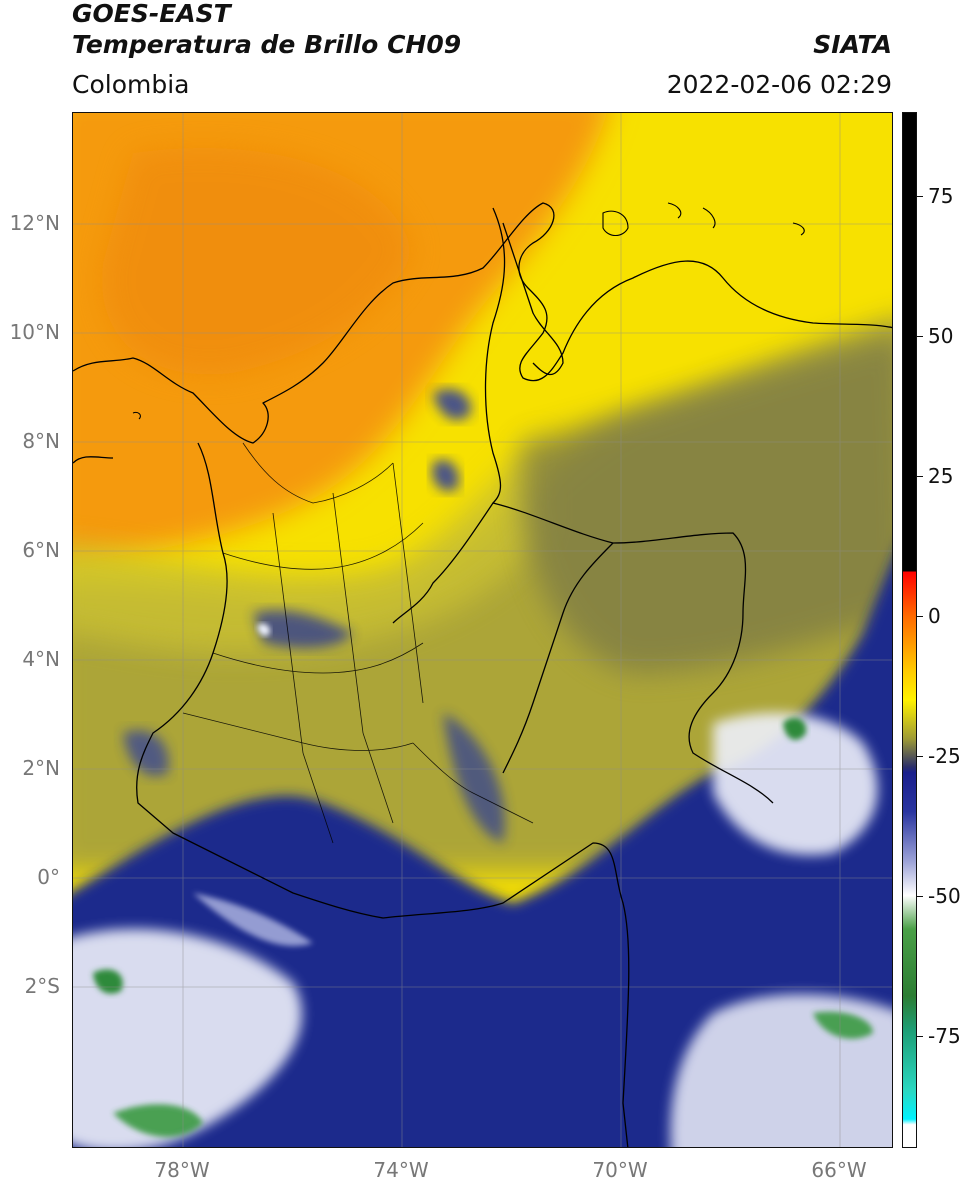 This screenshot has height=1190, width=966. I want to click on white-cloud-bands, so click(253, 919).